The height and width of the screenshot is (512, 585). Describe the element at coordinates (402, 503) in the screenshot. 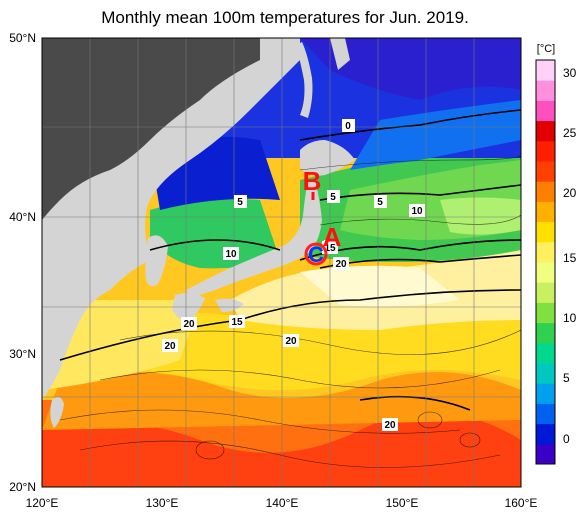

I see `lon-label: 150°E` at that location.